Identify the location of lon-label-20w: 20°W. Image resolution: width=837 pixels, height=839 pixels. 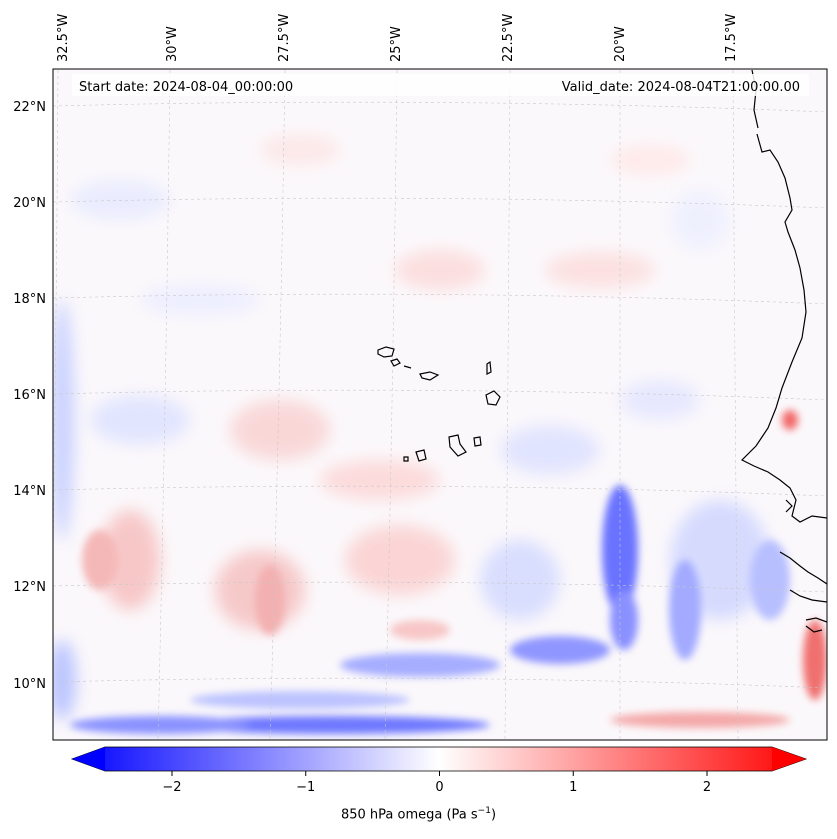
(620, 44).